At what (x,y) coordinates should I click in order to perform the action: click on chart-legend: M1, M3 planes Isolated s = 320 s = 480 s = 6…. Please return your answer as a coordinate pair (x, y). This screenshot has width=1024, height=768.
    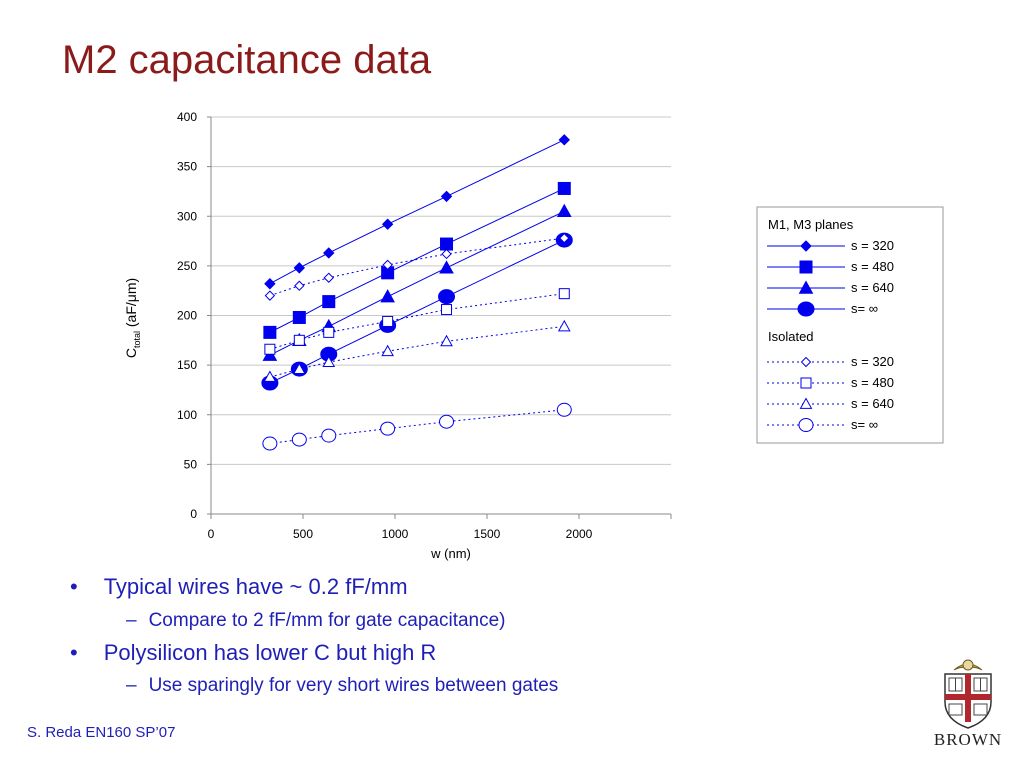
    Looking at the image, I should click on (850, 325).